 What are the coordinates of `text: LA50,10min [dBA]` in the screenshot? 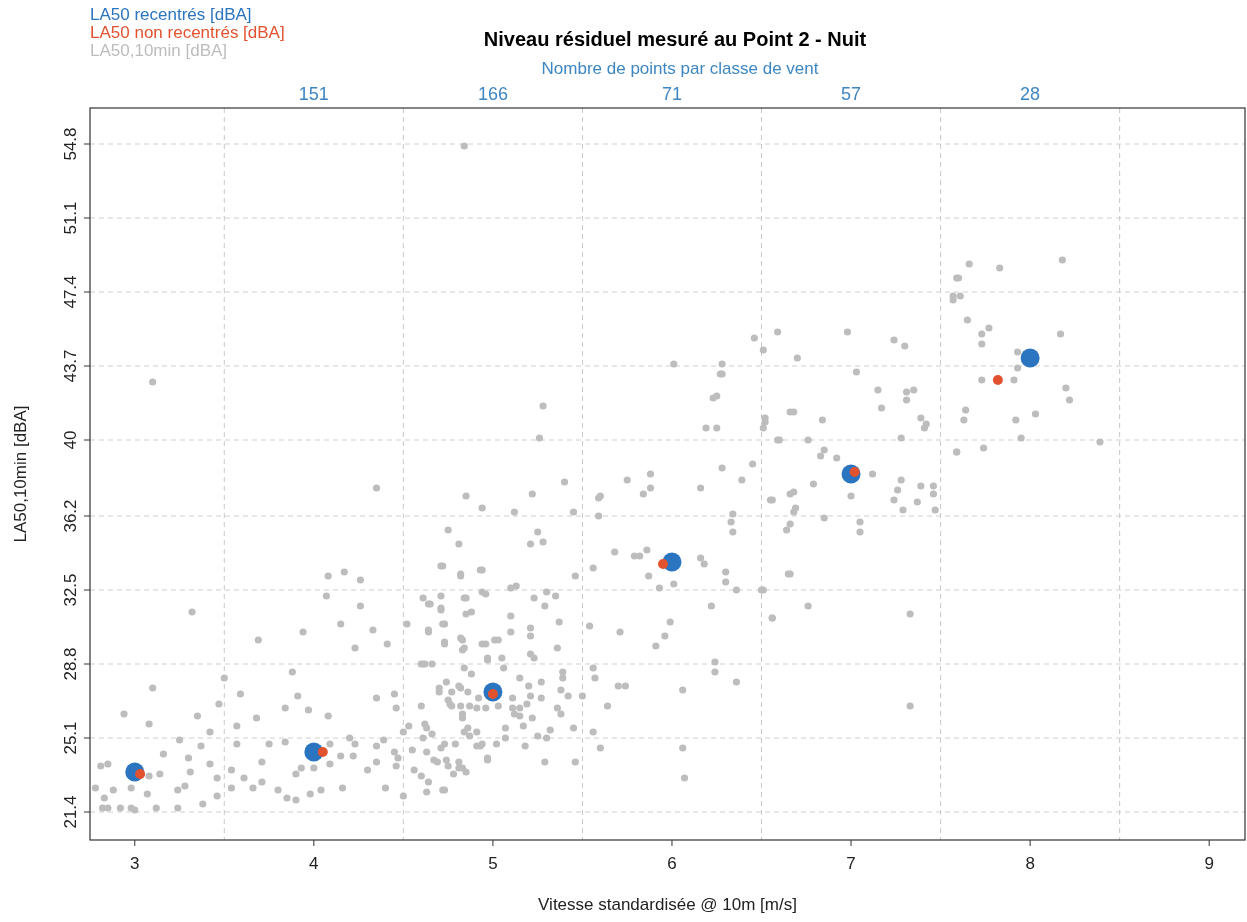 It's located at (159, 50).